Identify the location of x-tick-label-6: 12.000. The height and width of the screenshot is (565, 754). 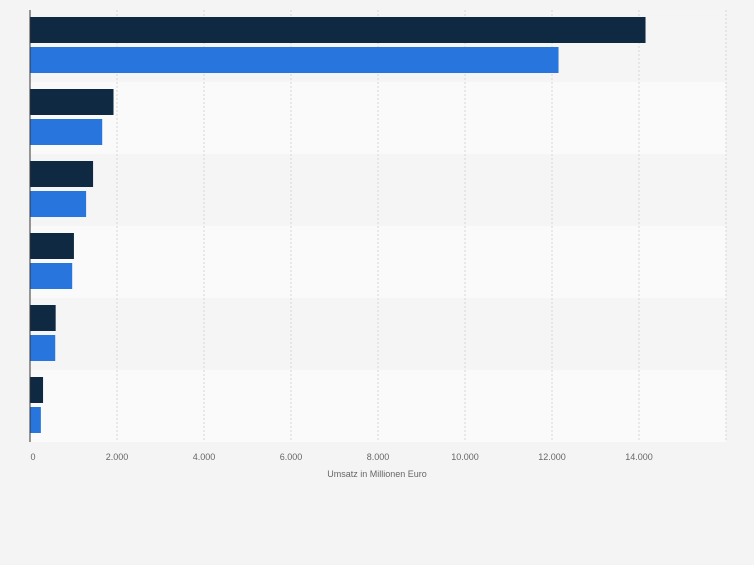
(552, 457).